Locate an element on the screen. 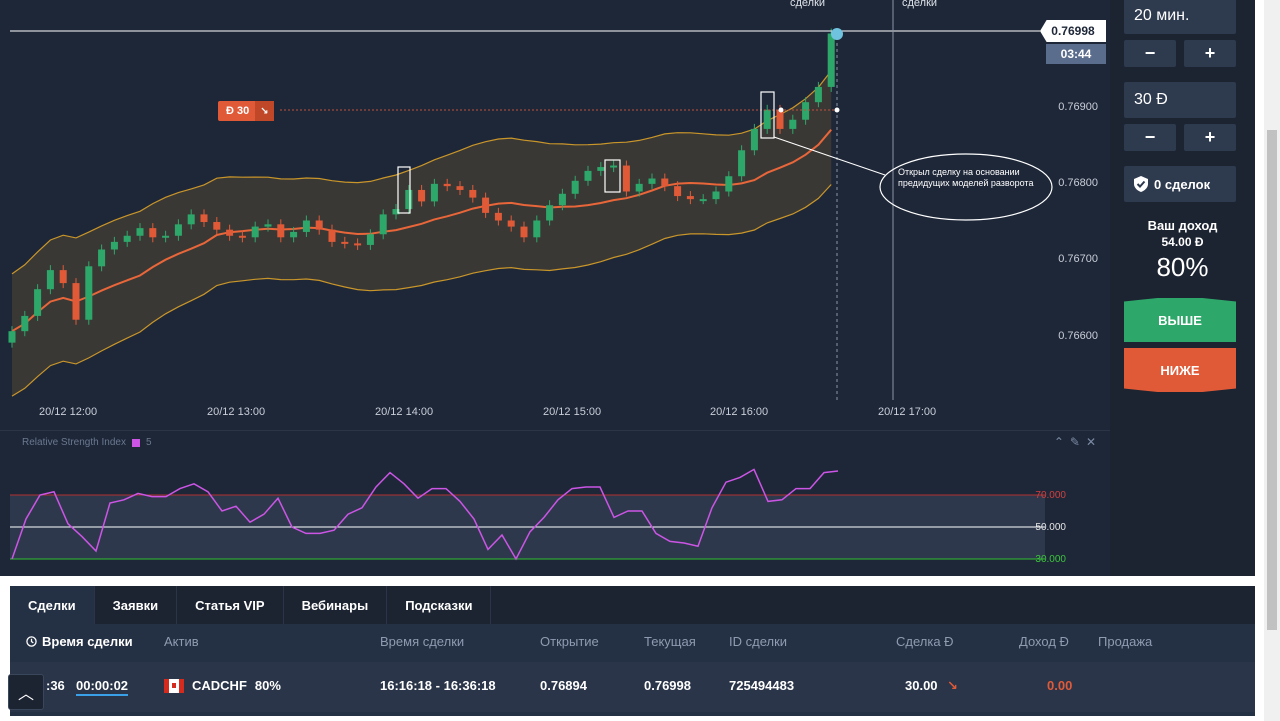  higher-button: ВЫШЕ is located at coordinates (1180, 320).